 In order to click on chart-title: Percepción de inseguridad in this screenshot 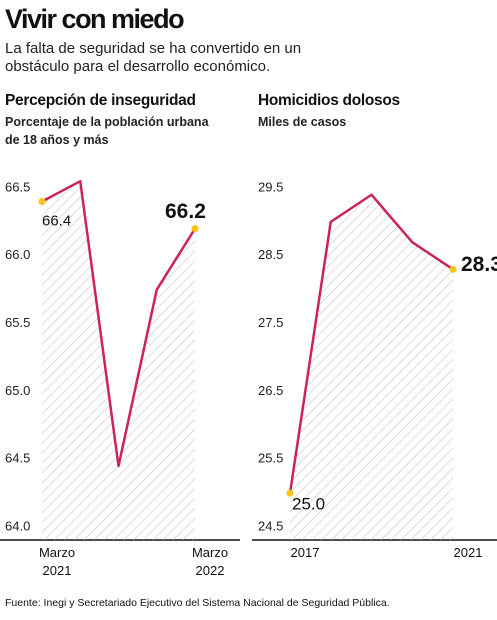, I will do `click(100, 100)`.